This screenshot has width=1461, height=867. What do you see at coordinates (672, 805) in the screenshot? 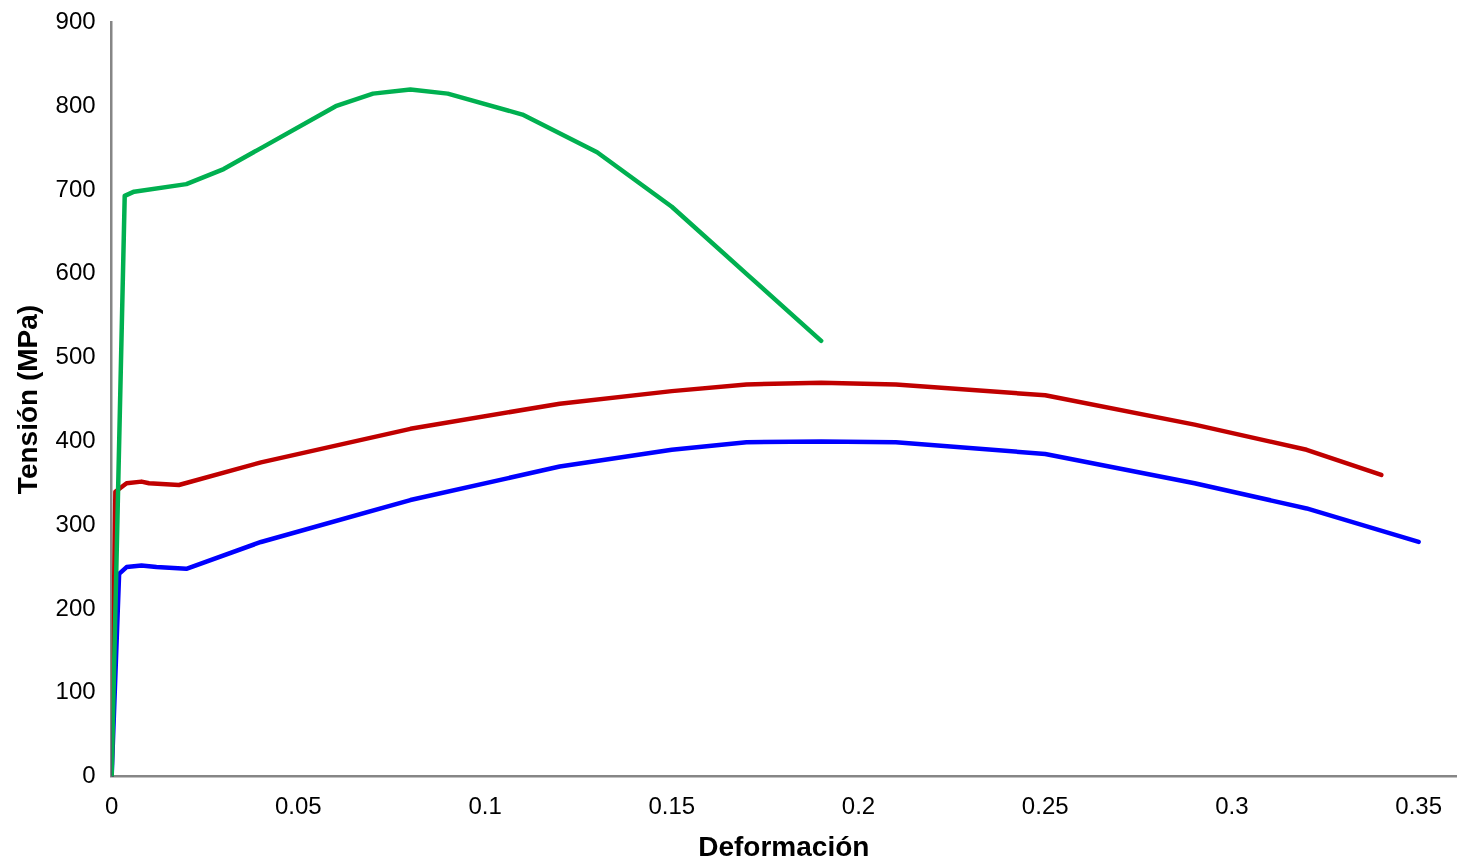
I see `x-tick-label: 0.15` at bounding box center [672, 805].